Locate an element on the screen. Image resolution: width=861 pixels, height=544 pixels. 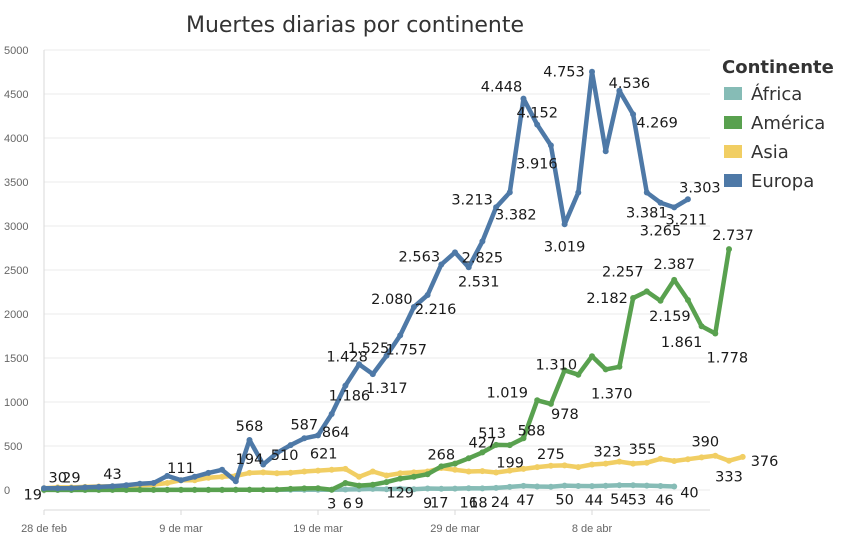
legend-item-amrica: América is located at coordinates (774, 123).